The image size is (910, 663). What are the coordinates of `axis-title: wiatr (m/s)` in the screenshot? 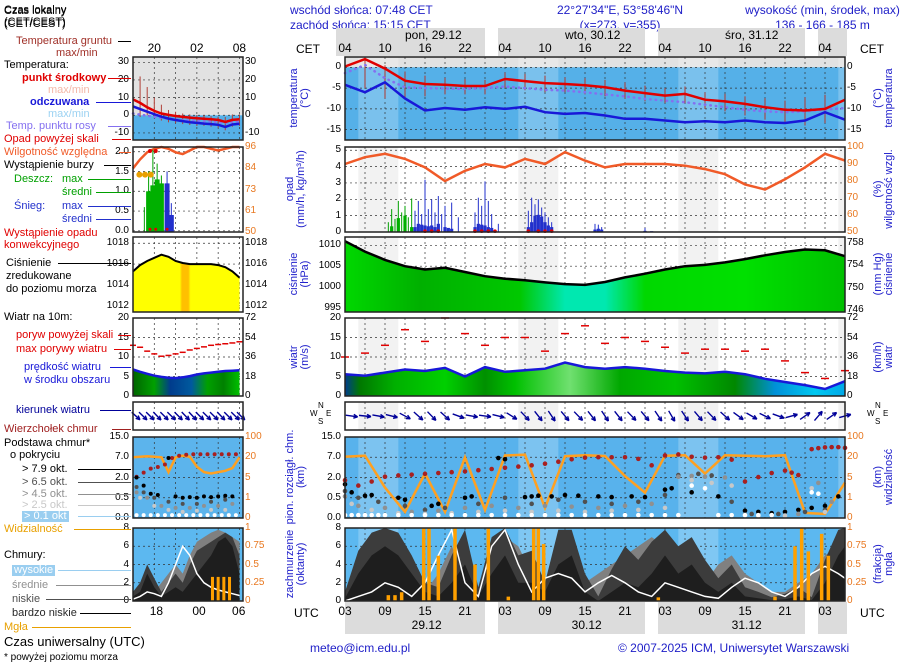 It's located at (300, 357).